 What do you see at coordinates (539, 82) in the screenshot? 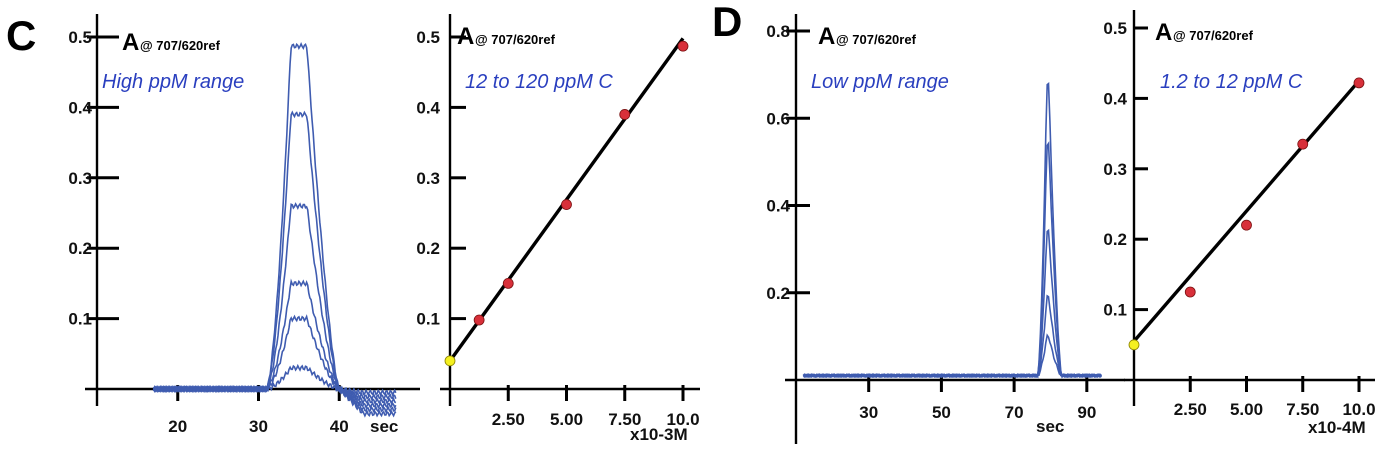
I see `range-annotation: 12 to 120 ppM C` at bounding box center [539, 82].